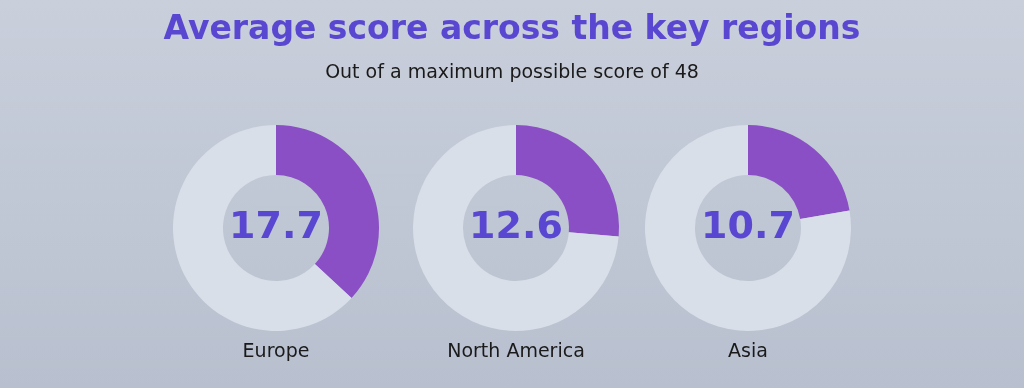 The image size is (1024, 388). I want to click on text: Asia, so click(748, 349).